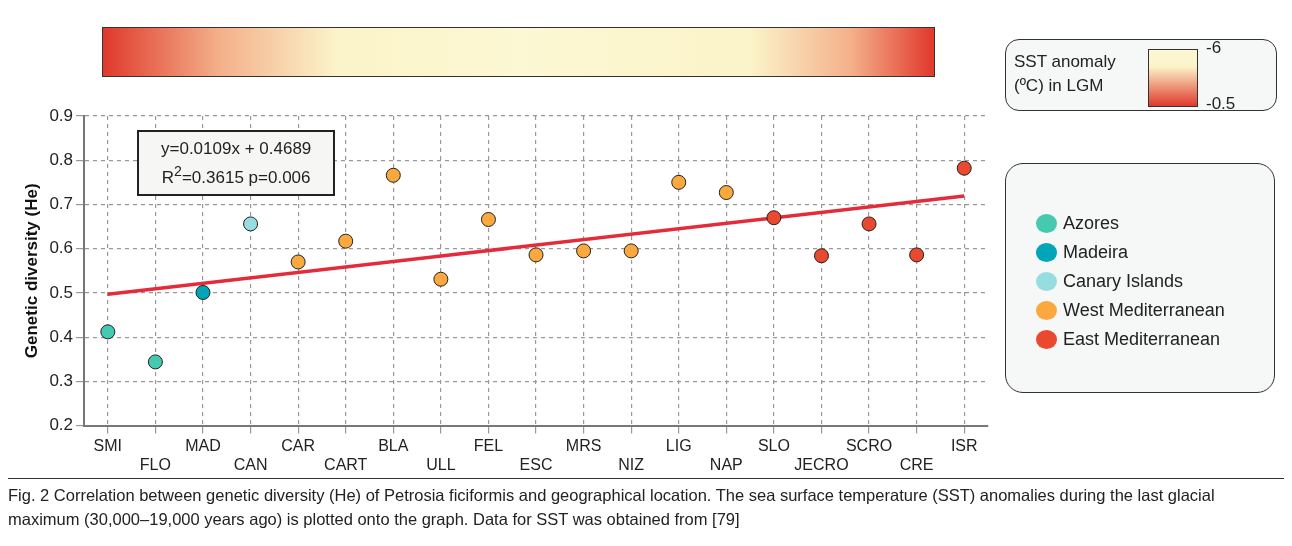 Image resolution: width=1292 pixels, height=546 pixels. I want to click on x-tick-label: FEL, so click(488, 445).